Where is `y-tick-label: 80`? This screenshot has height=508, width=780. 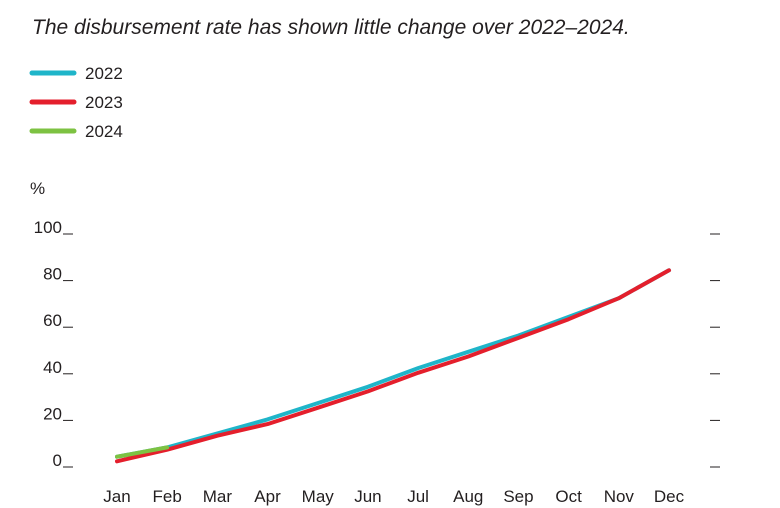
y-tick-label: 80 is located at coordinates (52, 274).